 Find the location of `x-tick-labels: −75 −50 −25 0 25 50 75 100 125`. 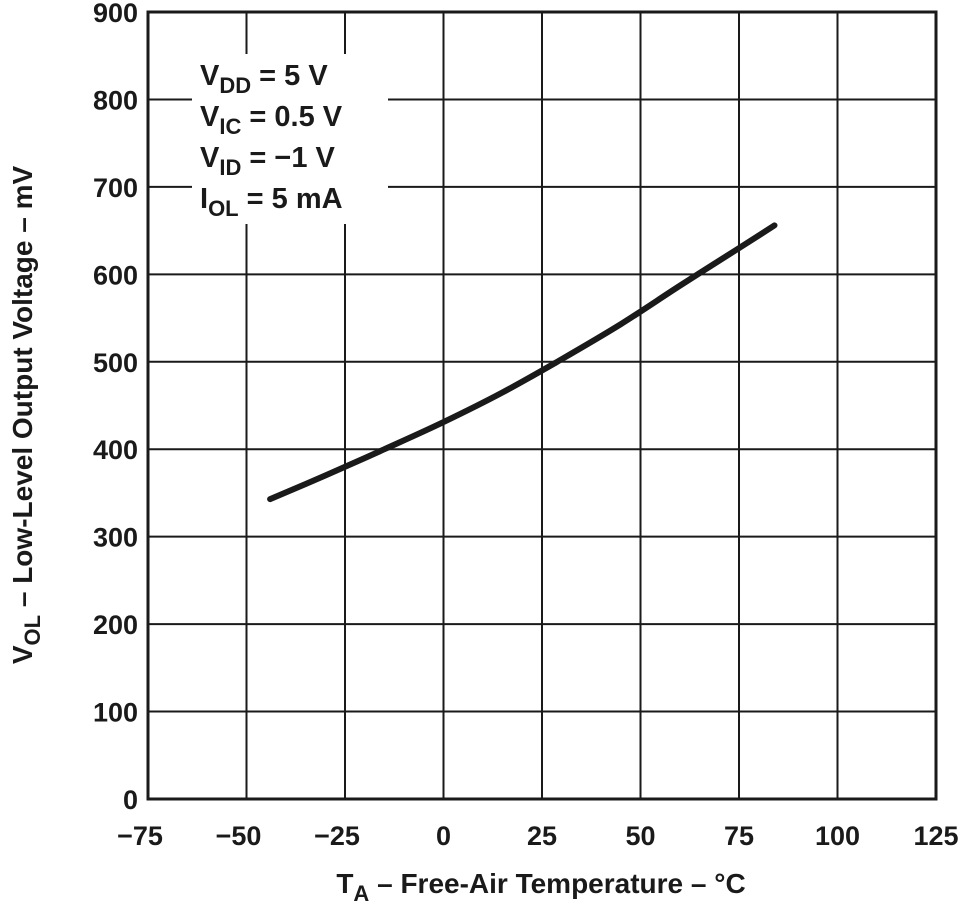

x-tick-labels: −75 −50 −25 0 25 50 75 100 125 is located at coordinates (537, 836).